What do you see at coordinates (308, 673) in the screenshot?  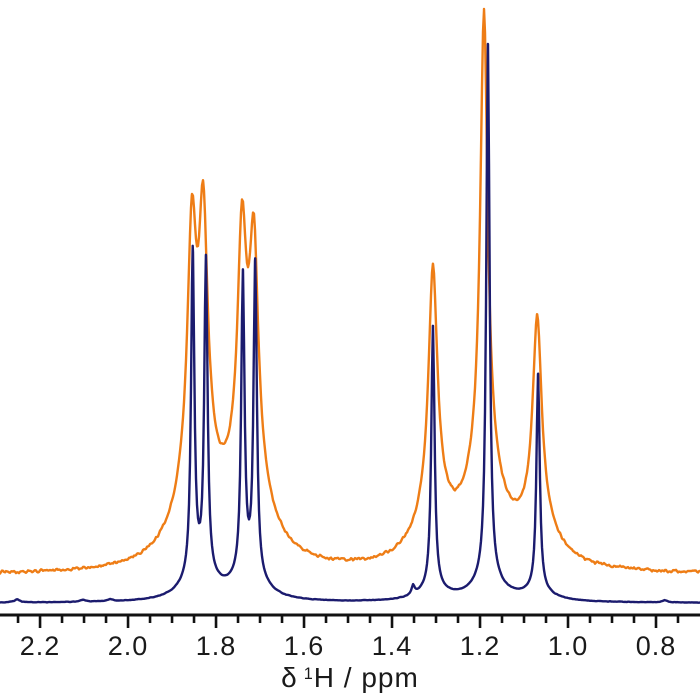 I see `superscript-1: 1` at bounding box center [308, 673].